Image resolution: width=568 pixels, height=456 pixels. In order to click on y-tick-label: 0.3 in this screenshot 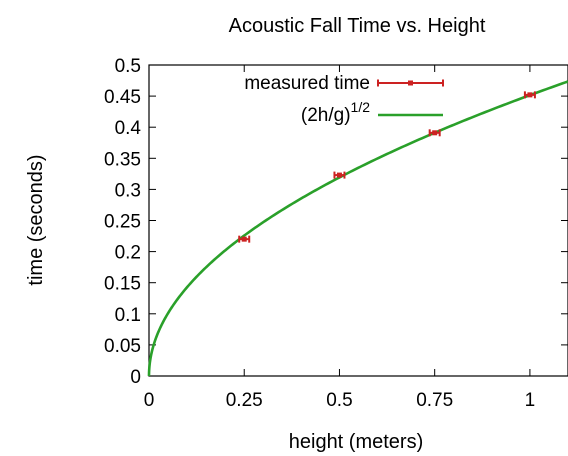, I will do `click(128, 190)`.